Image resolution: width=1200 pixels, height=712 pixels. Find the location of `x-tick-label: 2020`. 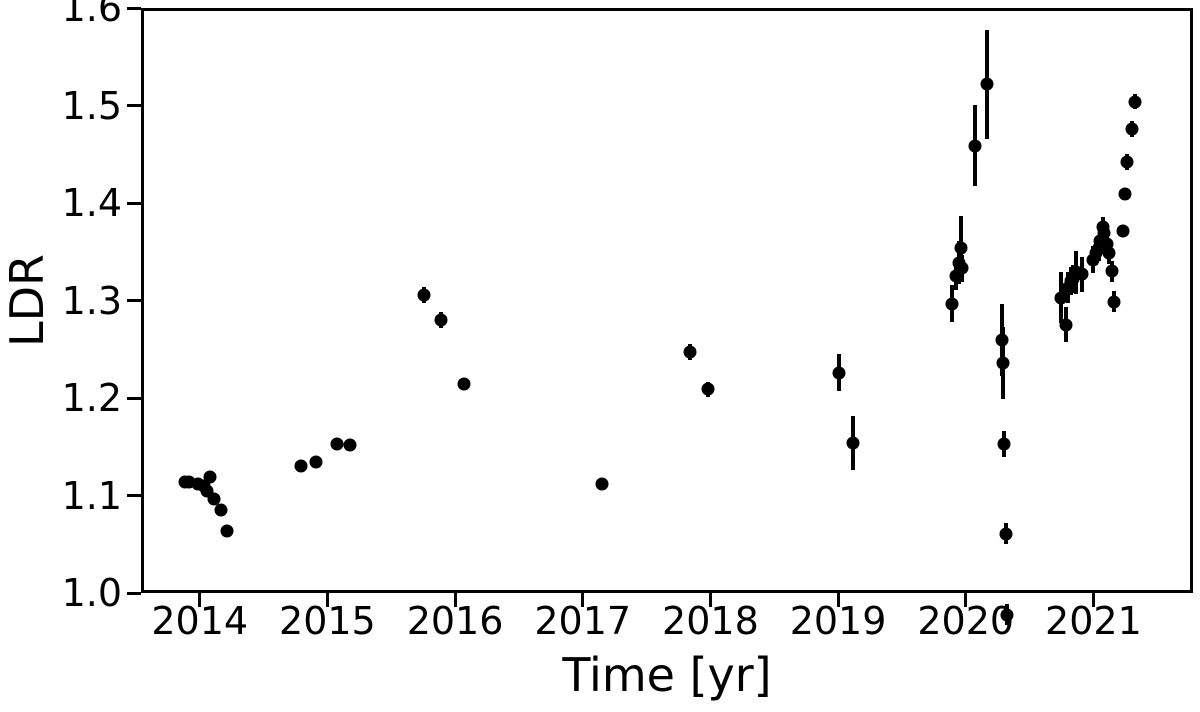

x-tick-label: 2020 is located at coordinates (966, 621).